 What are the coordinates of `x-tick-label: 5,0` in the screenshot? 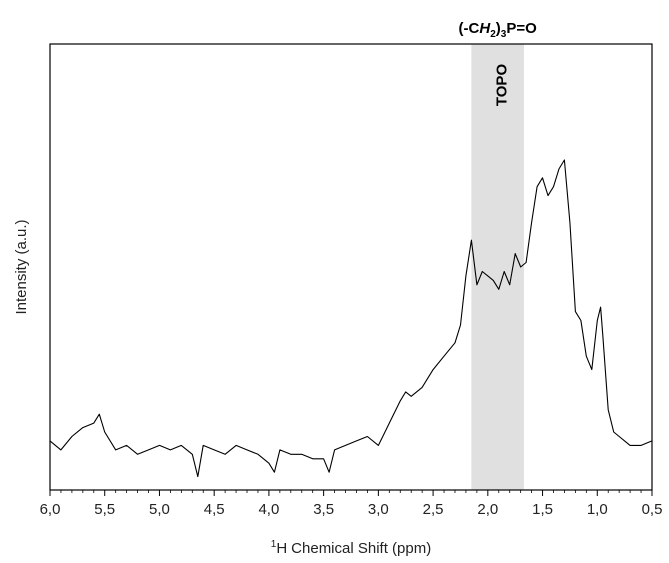 It's located at (159, 509).